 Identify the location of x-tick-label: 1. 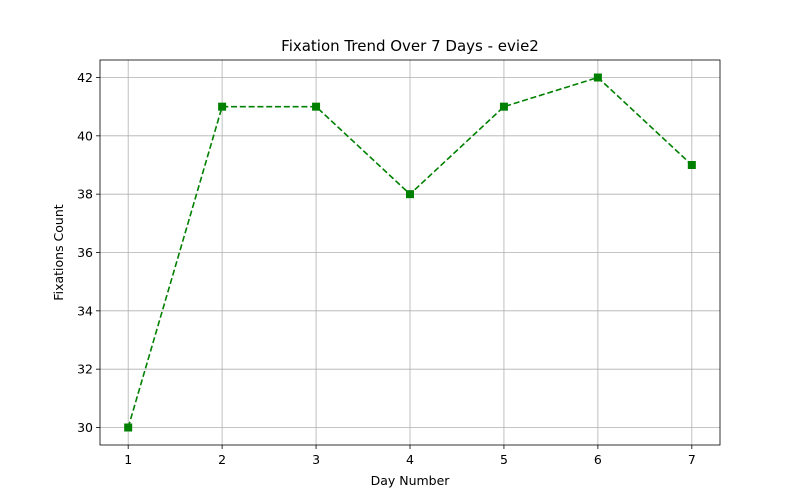
(128, 459).